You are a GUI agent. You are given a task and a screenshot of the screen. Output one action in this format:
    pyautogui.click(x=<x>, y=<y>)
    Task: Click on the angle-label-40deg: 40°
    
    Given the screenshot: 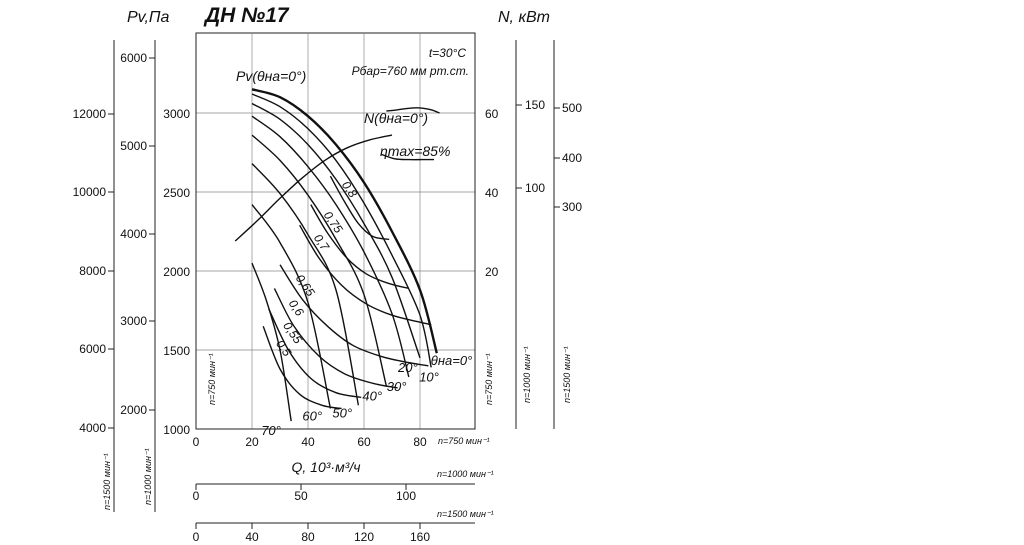 What is the action you would take?
    pyautogui.click(x=372, y=395)
    